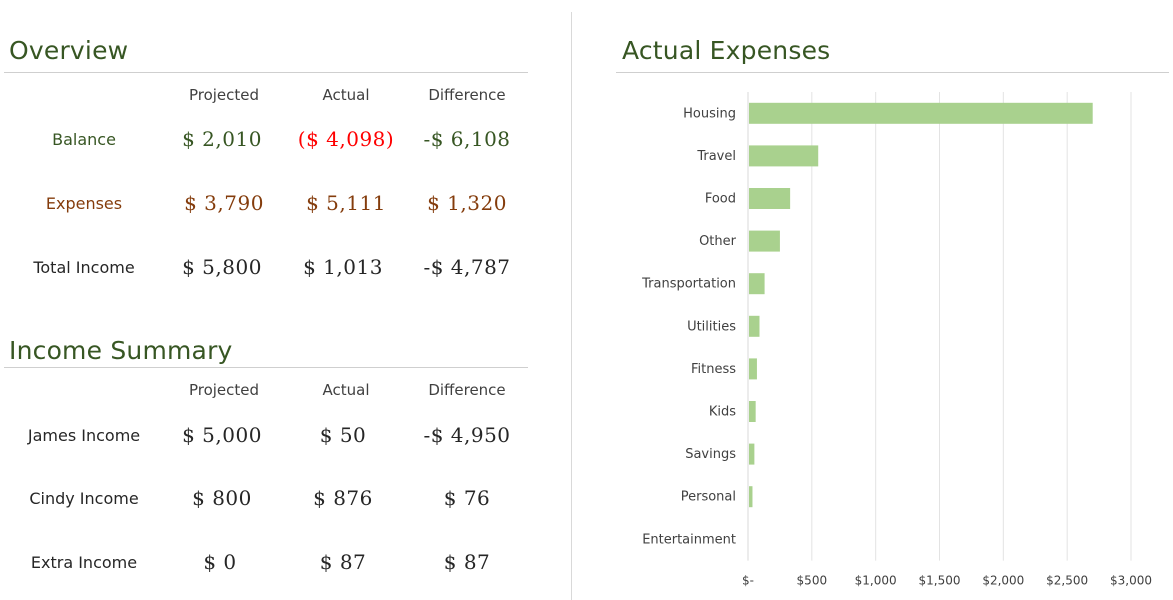 This screenshot has width=1173, height=600. What do you see at coordinates (266, 367) in the screenshot?
I see `income-summary-divider` at bounding box center [266, 367].